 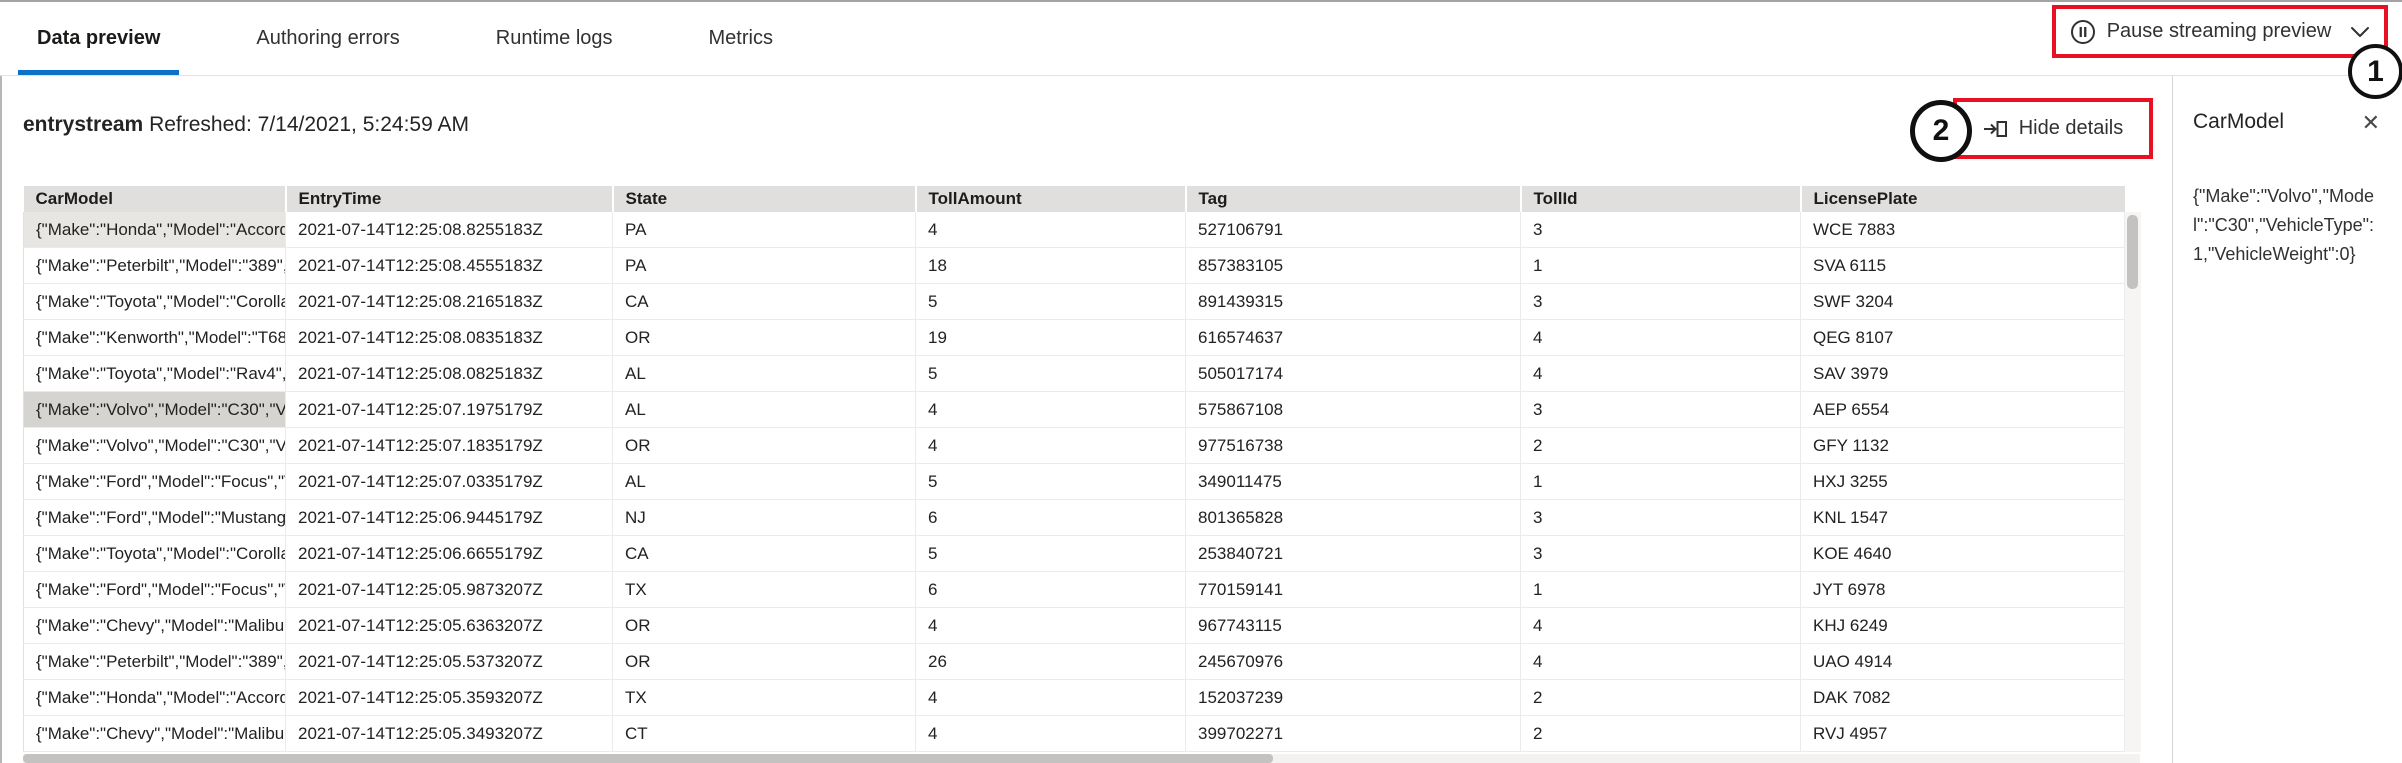 What do you see at coordinates (1353, 481) in the screenshot?
I see `cell-tag: 349011475` at bounding box center [1353, 481].